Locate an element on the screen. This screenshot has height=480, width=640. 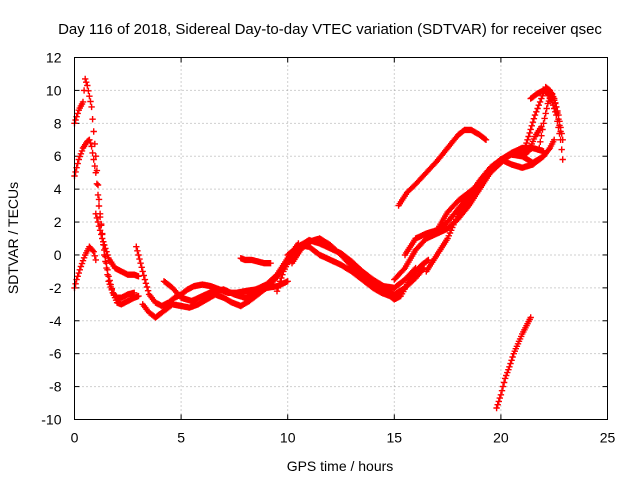
y-tick-label: -8 is located at coordinates (55, 387).